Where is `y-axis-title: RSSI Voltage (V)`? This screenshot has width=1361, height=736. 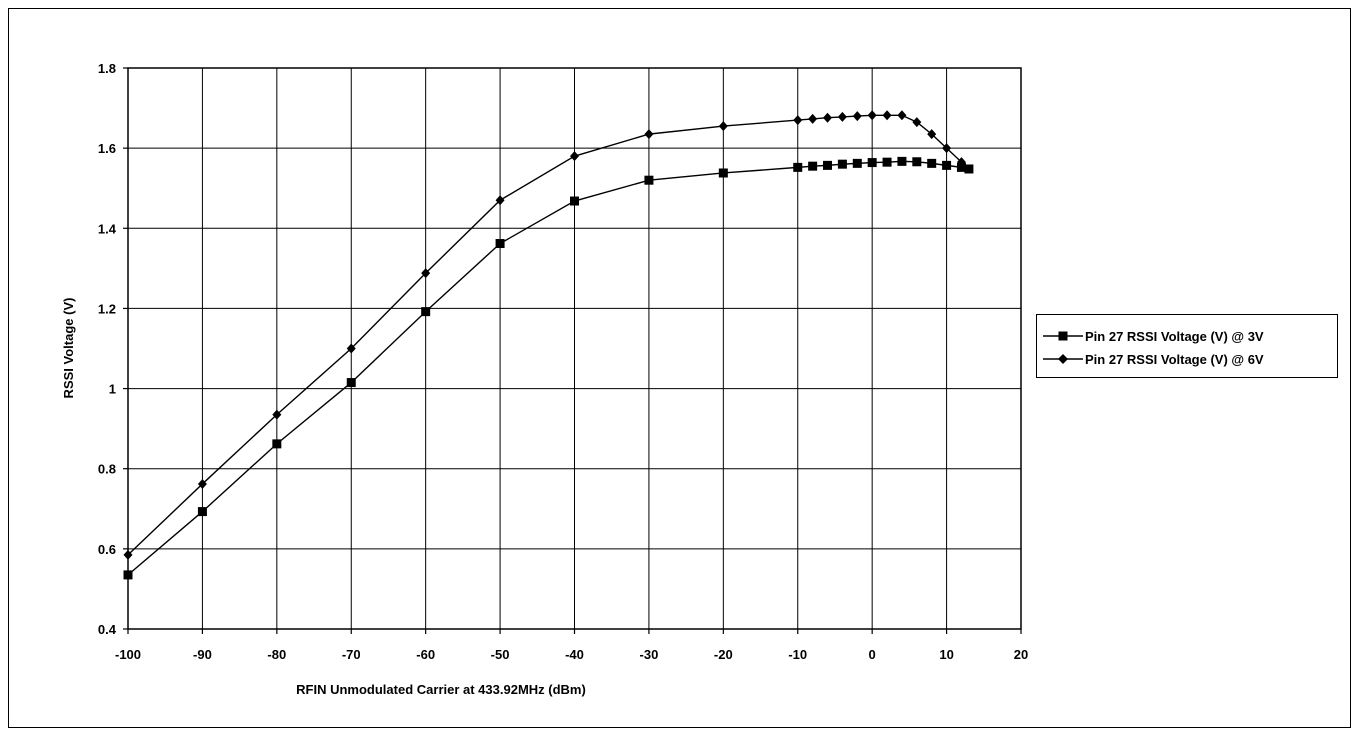 y-axis-title: RSSI Voltage (V) is located at coordinates (68, 348).